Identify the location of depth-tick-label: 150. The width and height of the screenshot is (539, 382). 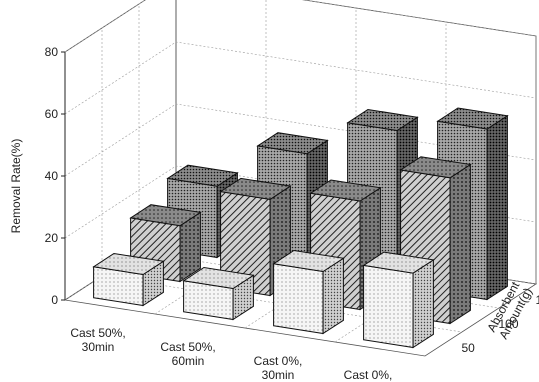
(537, 300).